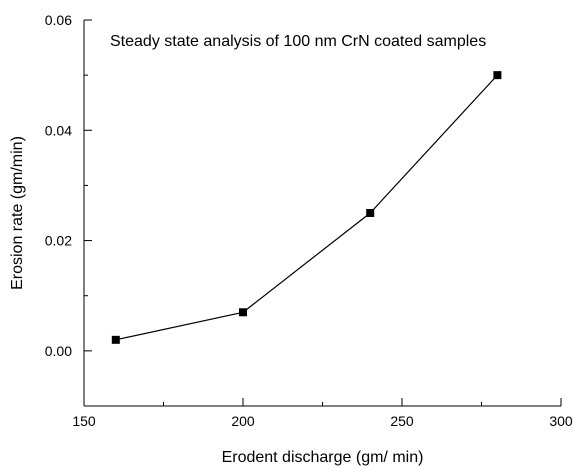  Describe the element at coordinates (58, 351) in the screenshot. I see `y-tick-label: 0.00` at that location.